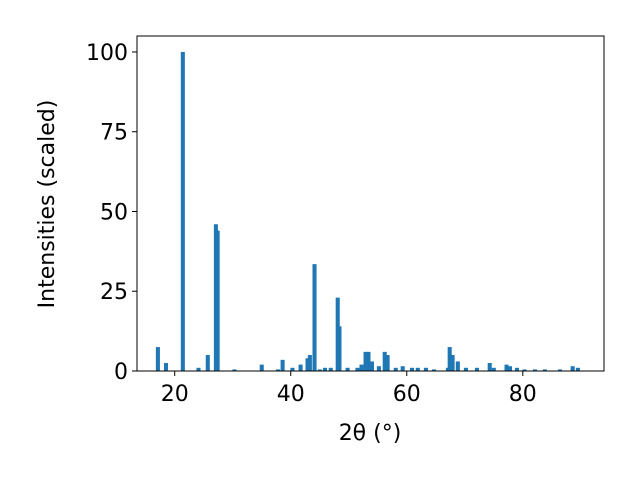 This screenshot has width=640, height=480. I want to click on x-axis-label: 2θ (°), so click(370, 433).